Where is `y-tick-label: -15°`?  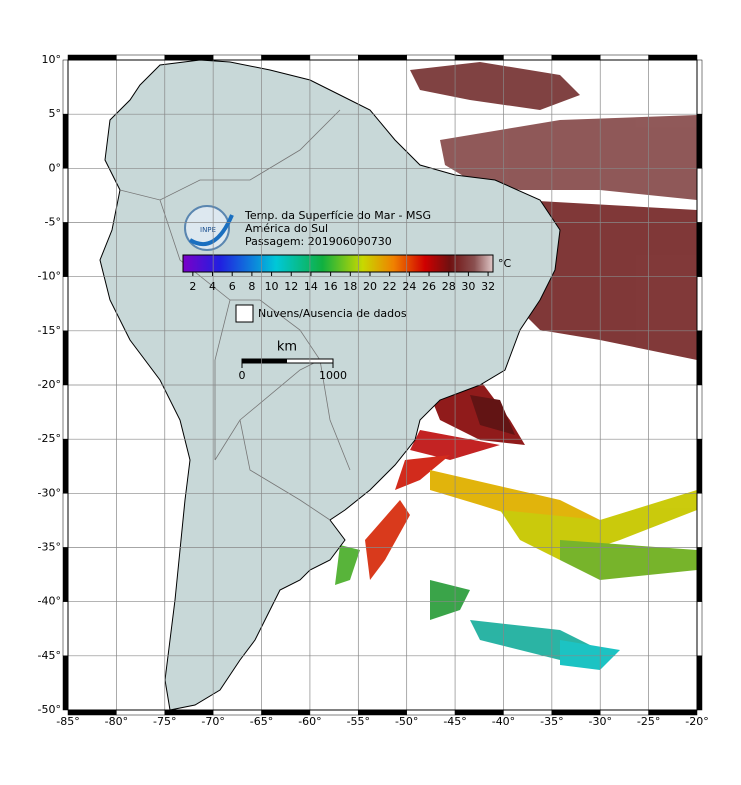
y-tick-label: -15° is located at coordinates (49, 330).